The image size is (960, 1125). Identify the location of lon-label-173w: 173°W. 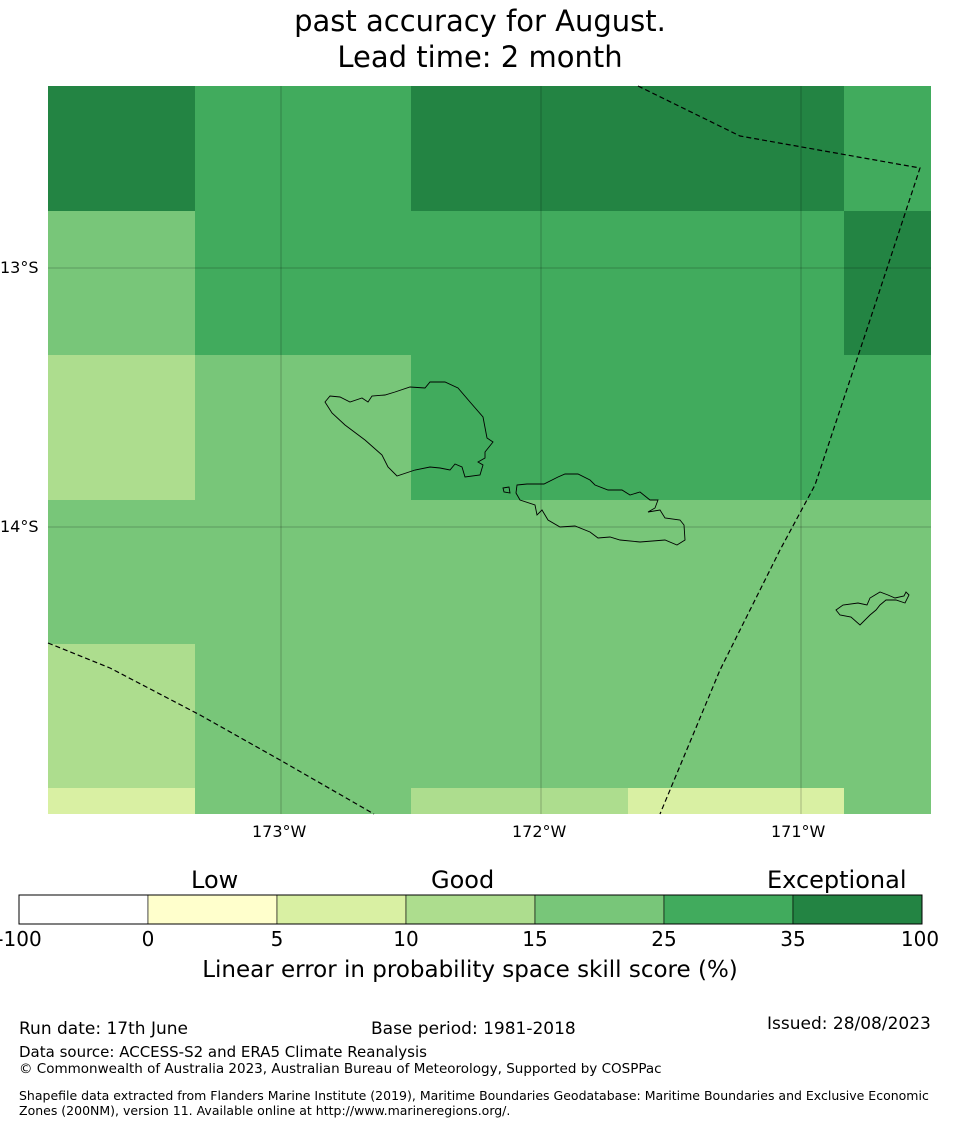
(279, 831).